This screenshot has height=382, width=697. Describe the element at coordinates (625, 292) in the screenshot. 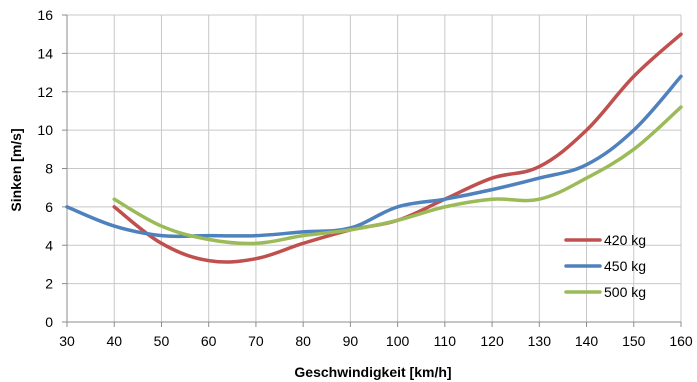

I see `legend-label-3: 500 kg` at that location.